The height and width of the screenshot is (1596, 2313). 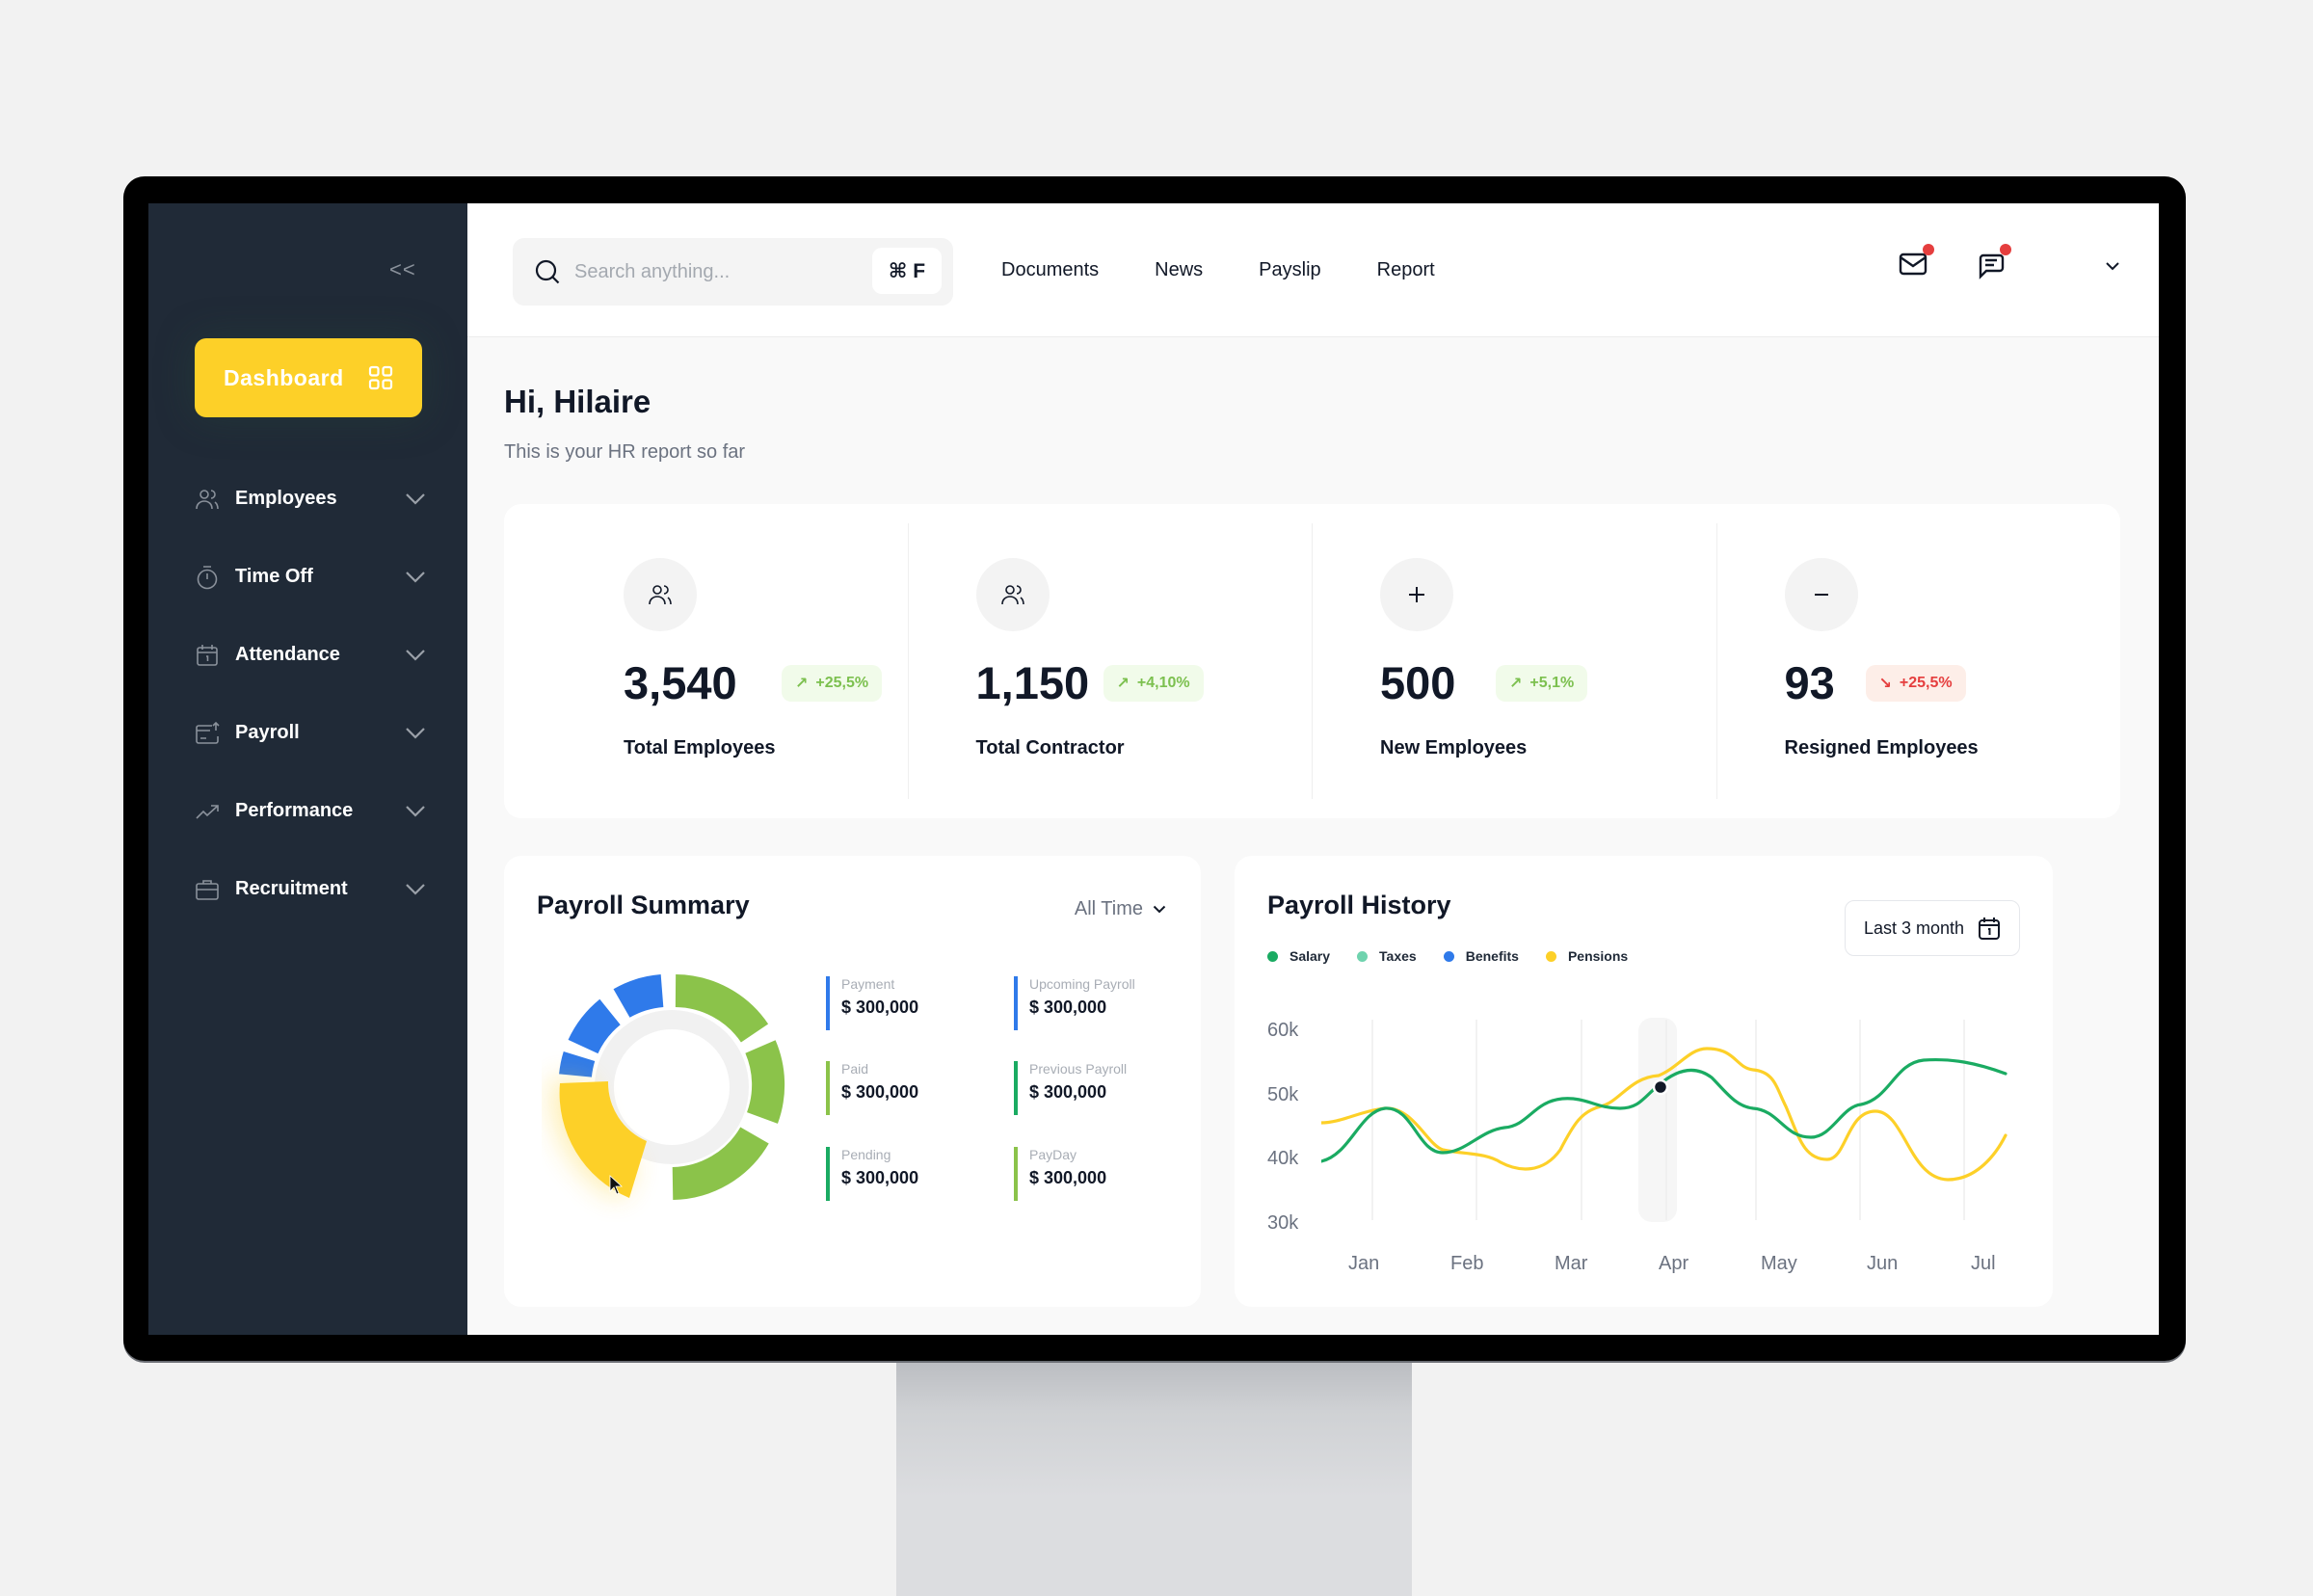 What do you see at coordinates (1154, 683) in the screenshot?
I see `stat-change-badge: ↗ +4,10%` at bounding box center [1154, 683].